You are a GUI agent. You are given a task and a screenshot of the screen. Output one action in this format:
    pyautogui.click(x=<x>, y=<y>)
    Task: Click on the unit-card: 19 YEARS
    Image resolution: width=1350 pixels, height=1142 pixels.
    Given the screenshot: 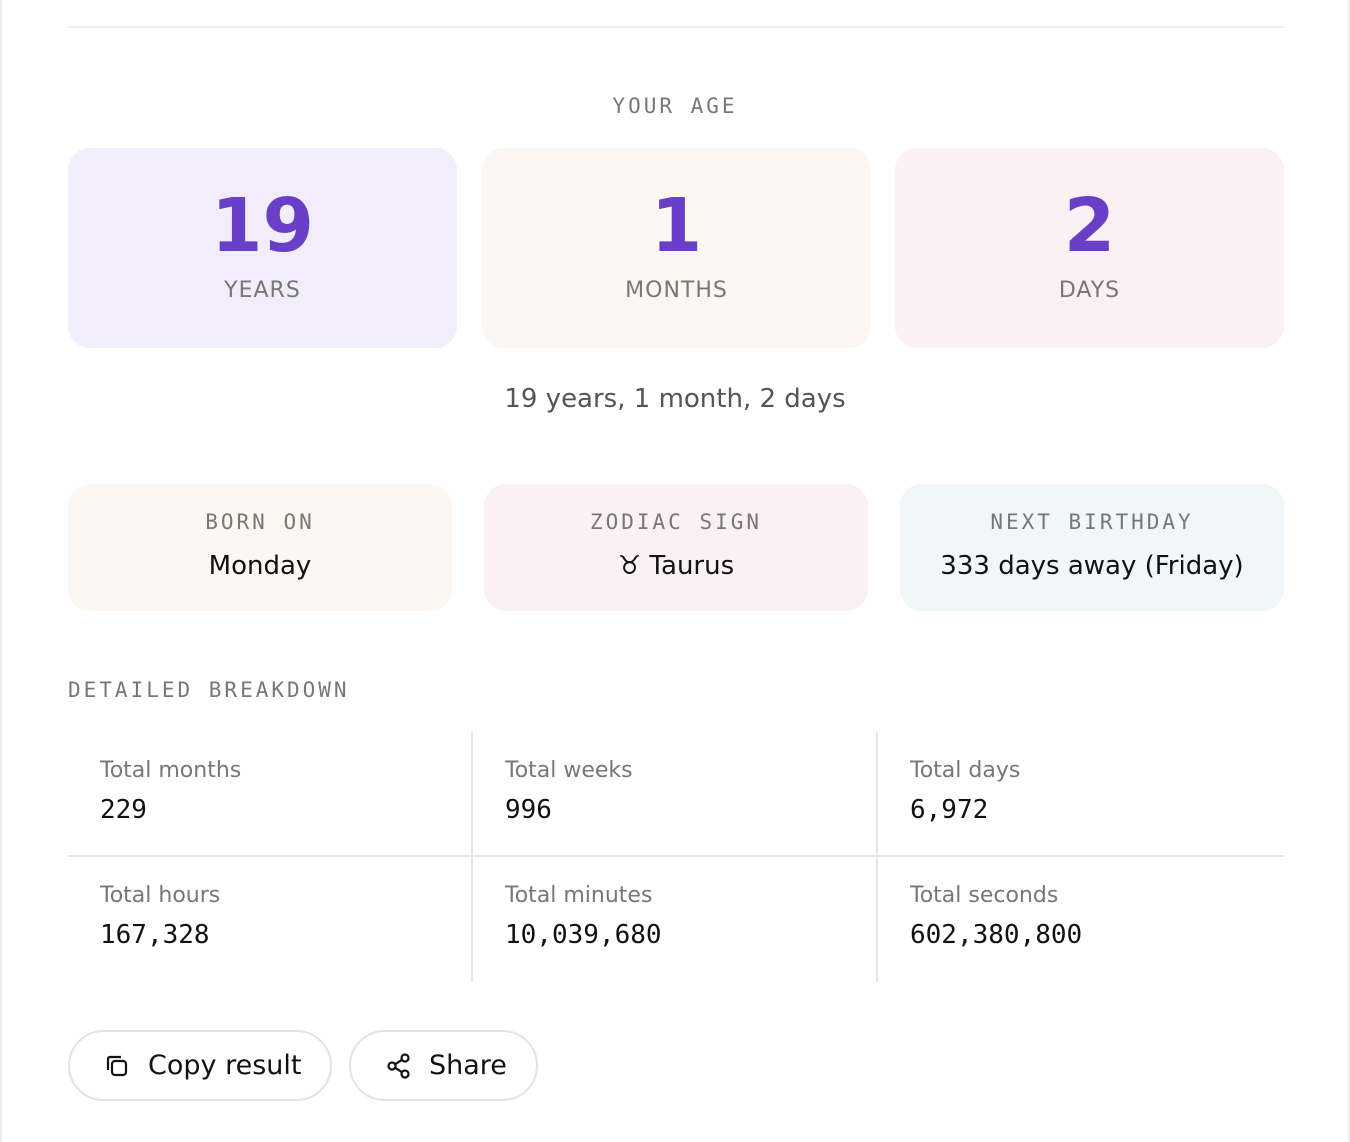 What is the action you would take?
    pyautogui.click(x=262, y=248)
    